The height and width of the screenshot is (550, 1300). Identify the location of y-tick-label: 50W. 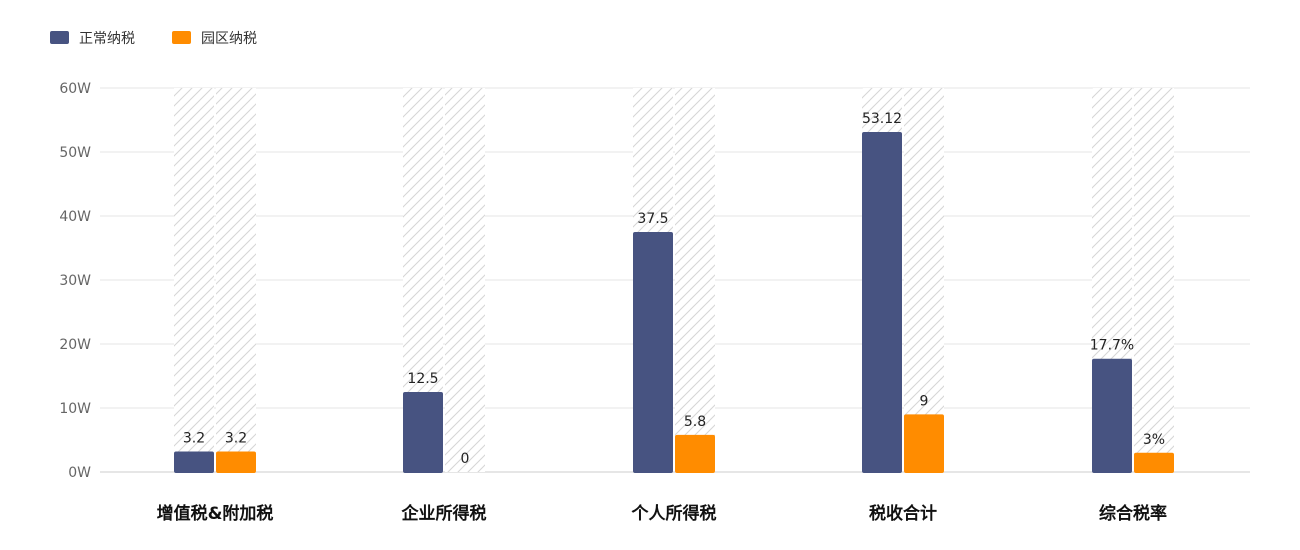
(75, 153).